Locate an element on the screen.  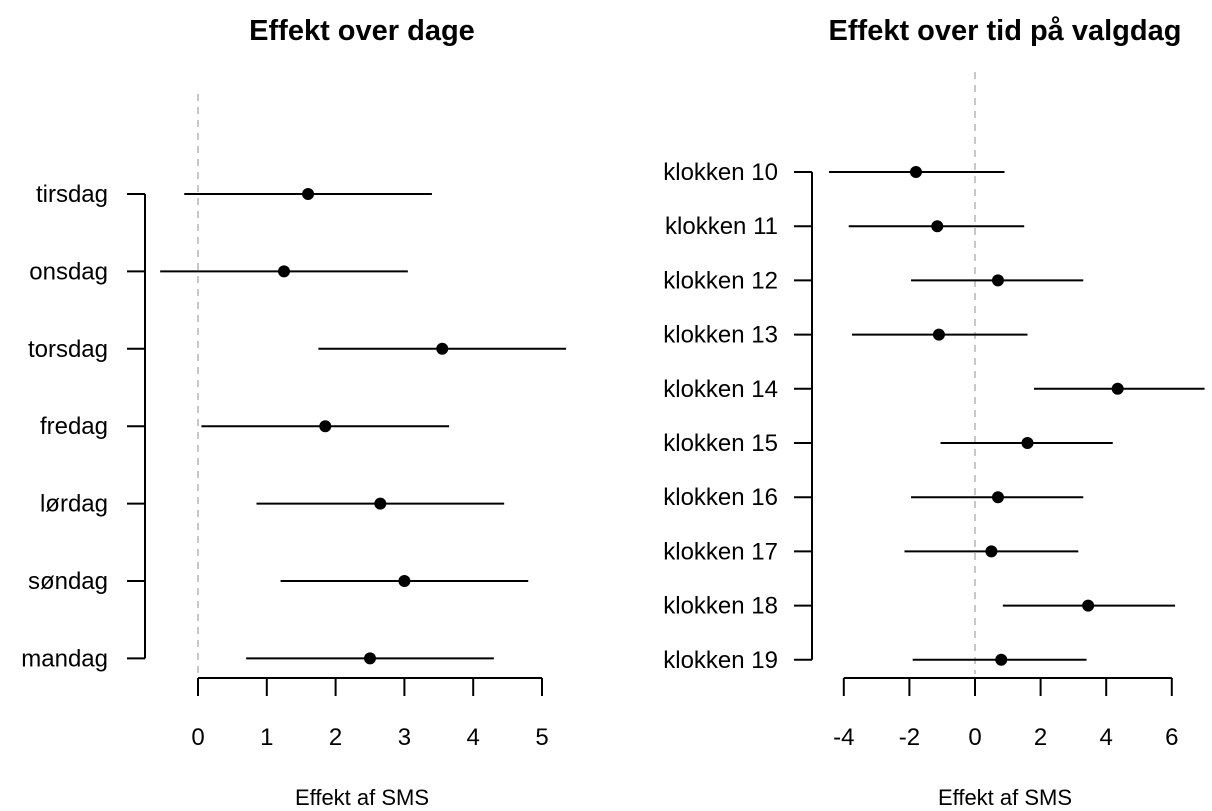
chart-title: Effekt over dage is located at coordinates (362, 31).